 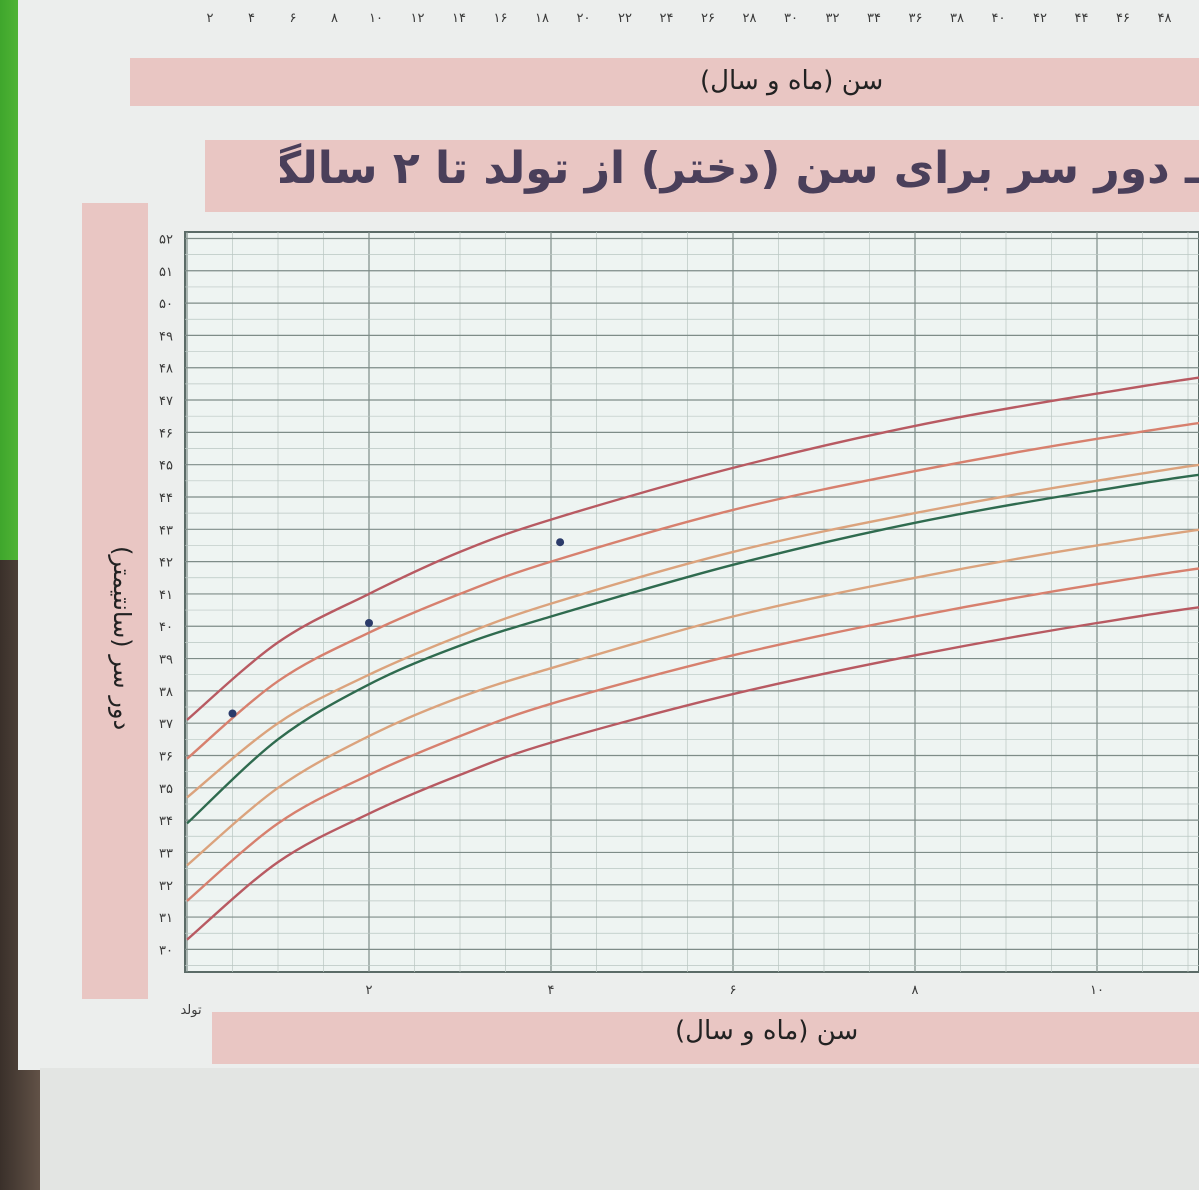 I want to click on x-tick-label: ۶, so click(x=733, y=990).